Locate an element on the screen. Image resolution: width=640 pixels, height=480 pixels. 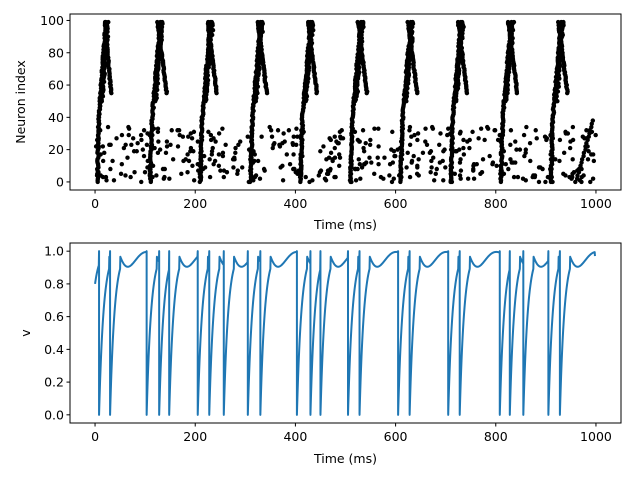
voltage-x-tick-label-600: 600 is located at coordinates (396, 436).